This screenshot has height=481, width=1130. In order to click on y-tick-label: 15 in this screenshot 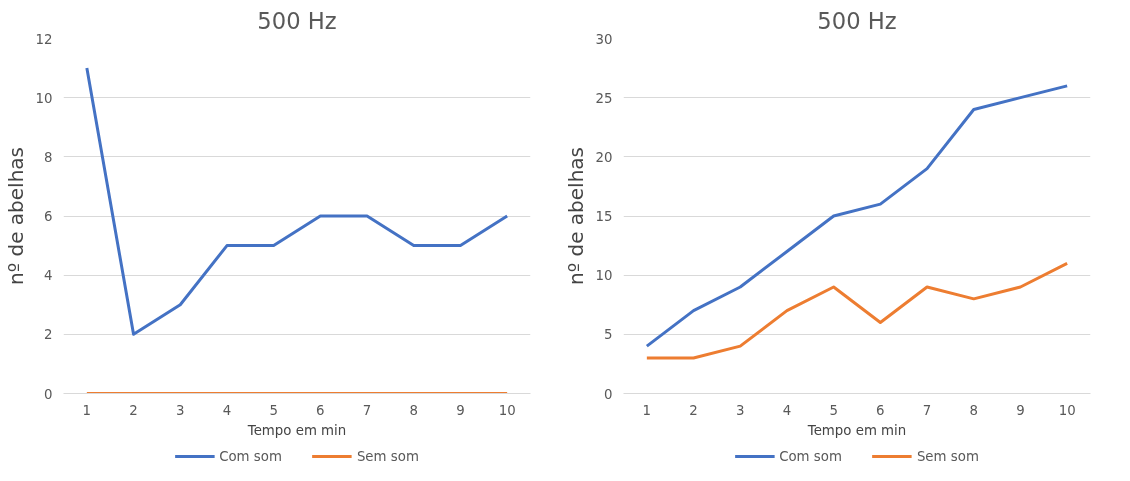, I will do `click(604, 216)`.